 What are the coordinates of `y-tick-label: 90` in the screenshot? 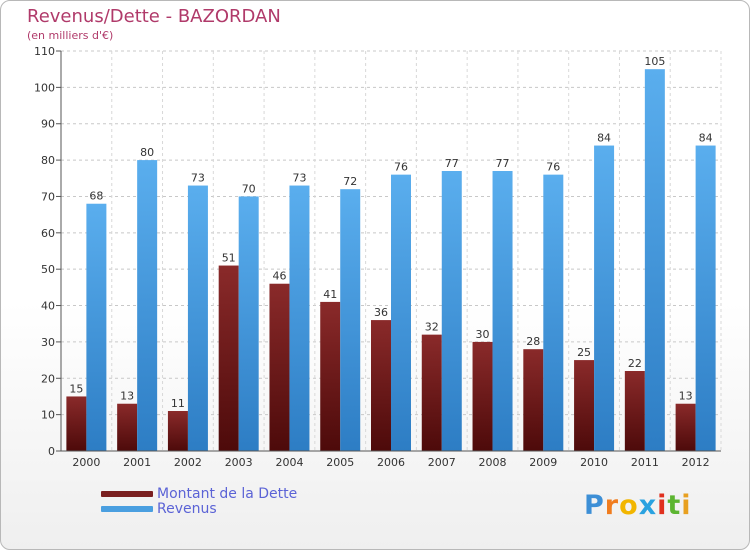 It's located at (48, 124).